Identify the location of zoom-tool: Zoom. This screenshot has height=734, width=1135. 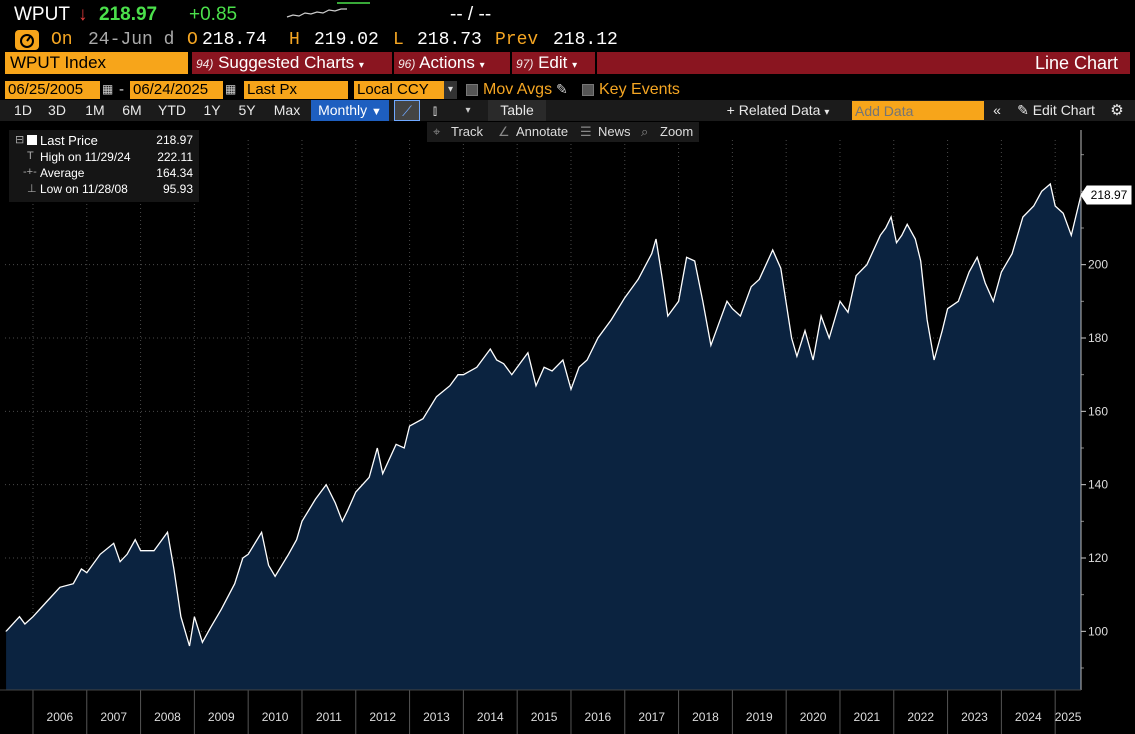
(677, 131).